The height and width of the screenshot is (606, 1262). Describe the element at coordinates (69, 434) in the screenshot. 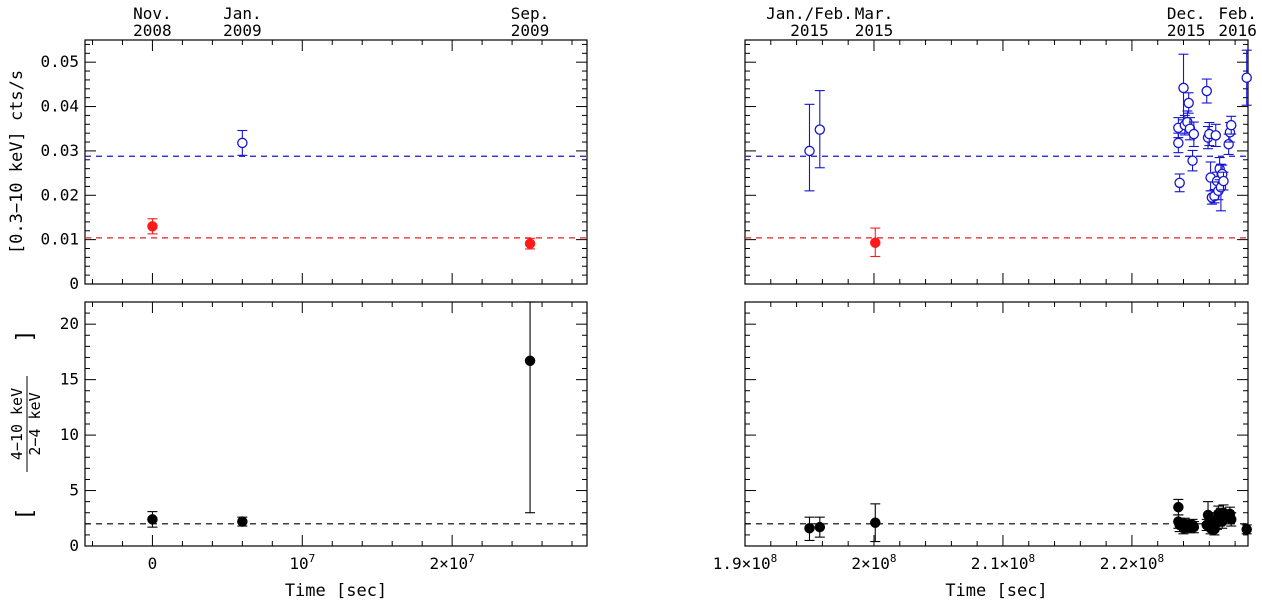

I see `y-tick-label: 10` at that location.